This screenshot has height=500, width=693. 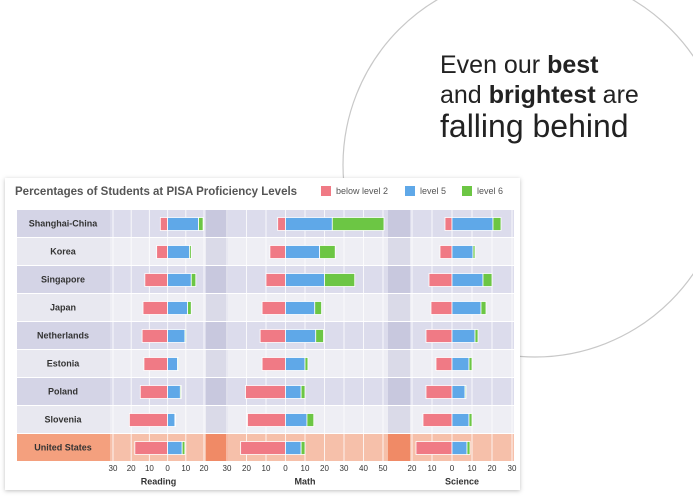 I want to click on row-label: Poland, so click(x=63, y=391).